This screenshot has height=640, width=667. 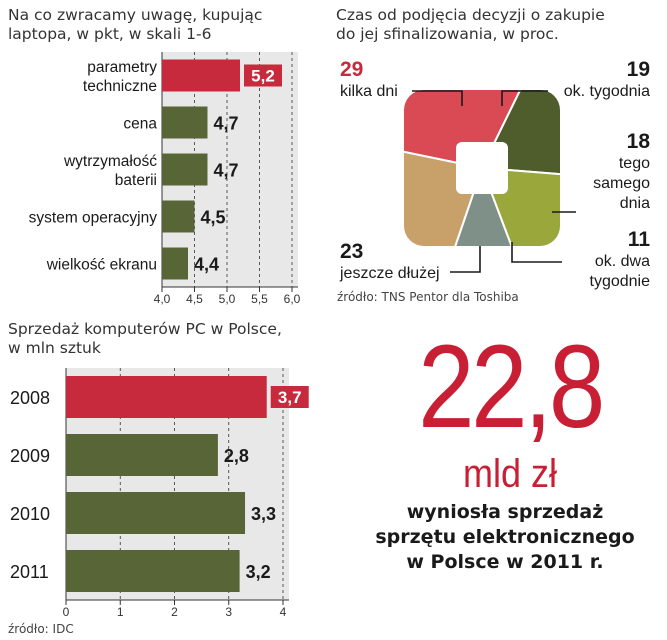 I want to click on chart1-category-label: baterii, so click(x=136, y=180).